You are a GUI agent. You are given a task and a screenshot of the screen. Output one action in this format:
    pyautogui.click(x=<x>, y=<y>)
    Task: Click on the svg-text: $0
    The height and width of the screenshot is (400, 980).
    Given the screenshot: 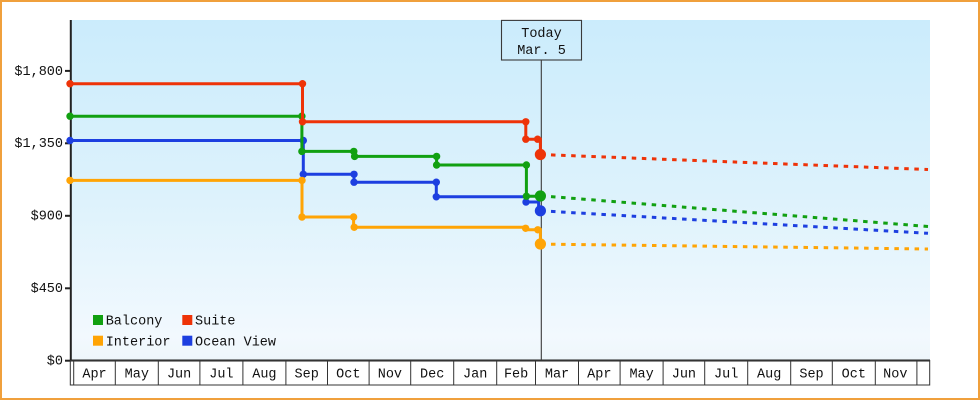 What is the action you would take?
    pyautogui.click(x=55, y=362)
    